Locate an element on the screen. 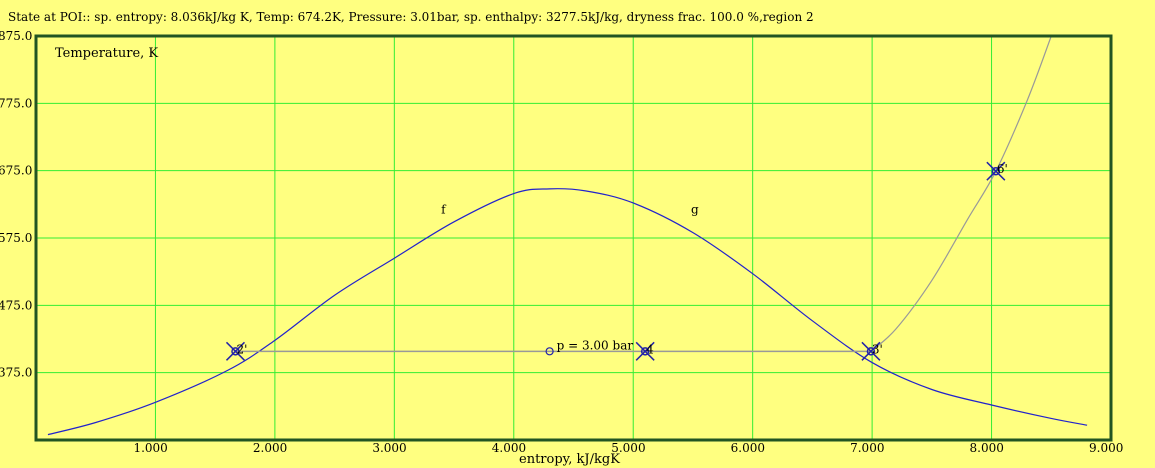  isobar-superheated-line is located at coordinates (961, 193).